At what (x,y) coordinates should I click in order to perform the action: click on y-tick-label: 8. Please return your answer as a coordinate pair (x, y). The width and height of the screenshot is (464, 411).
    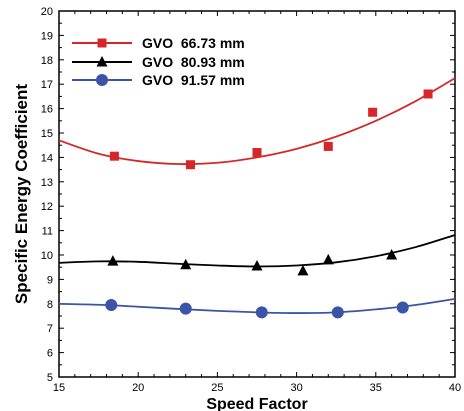
    Looking at the image, I should click on (50, 305).